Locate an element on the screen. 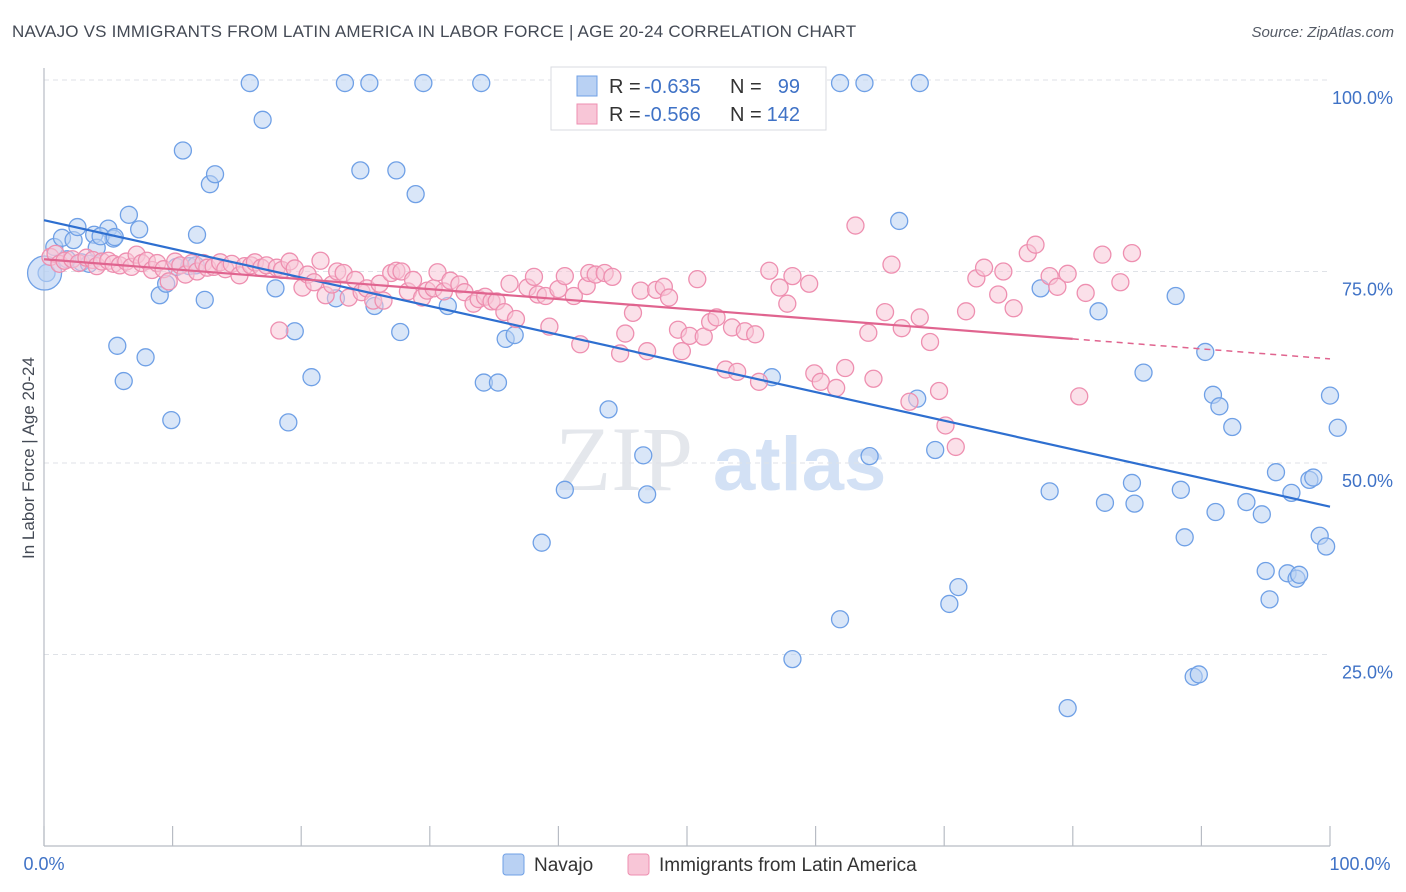  latin-america-trend-line is located at coordinates (558, 299).